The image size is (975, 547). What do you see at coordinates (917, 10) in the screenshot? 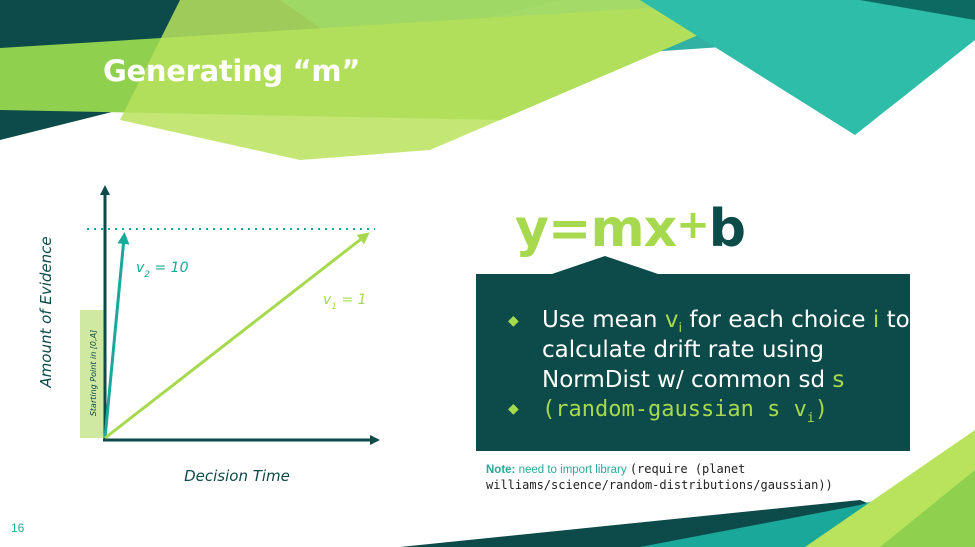
I see `bg-right-dark-shape` at bounding box center [917, 10].